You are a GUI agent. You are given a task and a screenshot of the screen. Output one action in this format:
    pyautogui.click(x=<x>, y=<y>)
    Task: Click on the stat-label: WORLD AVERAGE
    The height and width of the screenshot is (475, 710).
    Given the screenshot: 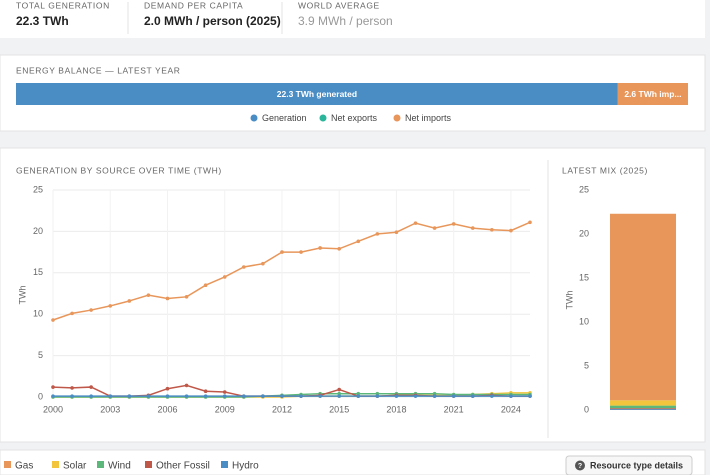 What is the action you would take?
    pyautogui.click(x=339, y=5)
    